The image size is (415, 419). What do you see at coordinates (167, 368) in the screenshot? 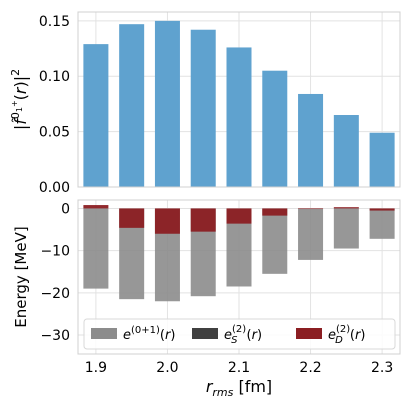
I see `x-tick-label: 2.0` at bounding box center [167, 368].